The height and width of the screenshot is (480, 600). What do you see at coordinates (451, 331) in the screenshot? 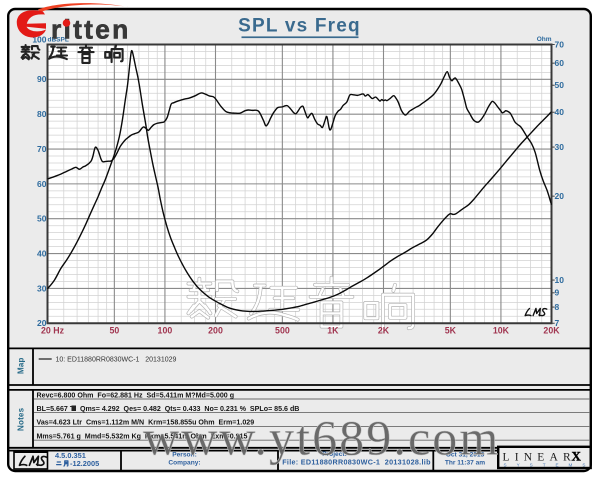
I see `svg-text: 5K` at bounding box center [451, 331].